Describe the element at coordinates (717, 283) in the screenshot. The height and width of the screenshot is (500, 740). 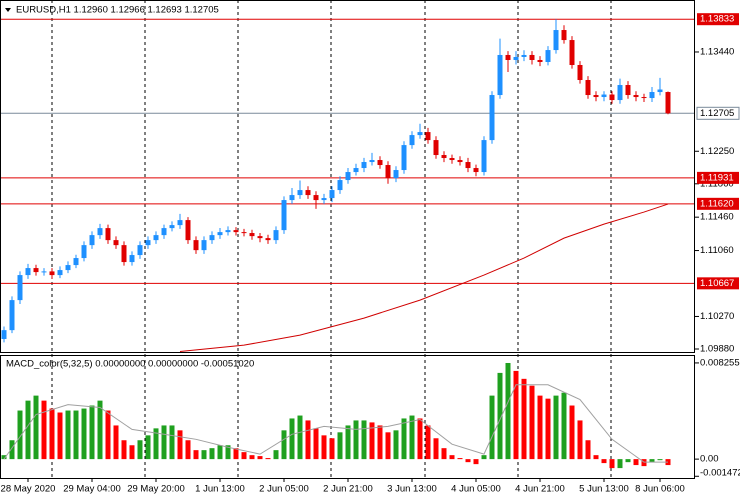
I see `level-label: 1.10667` at that location.